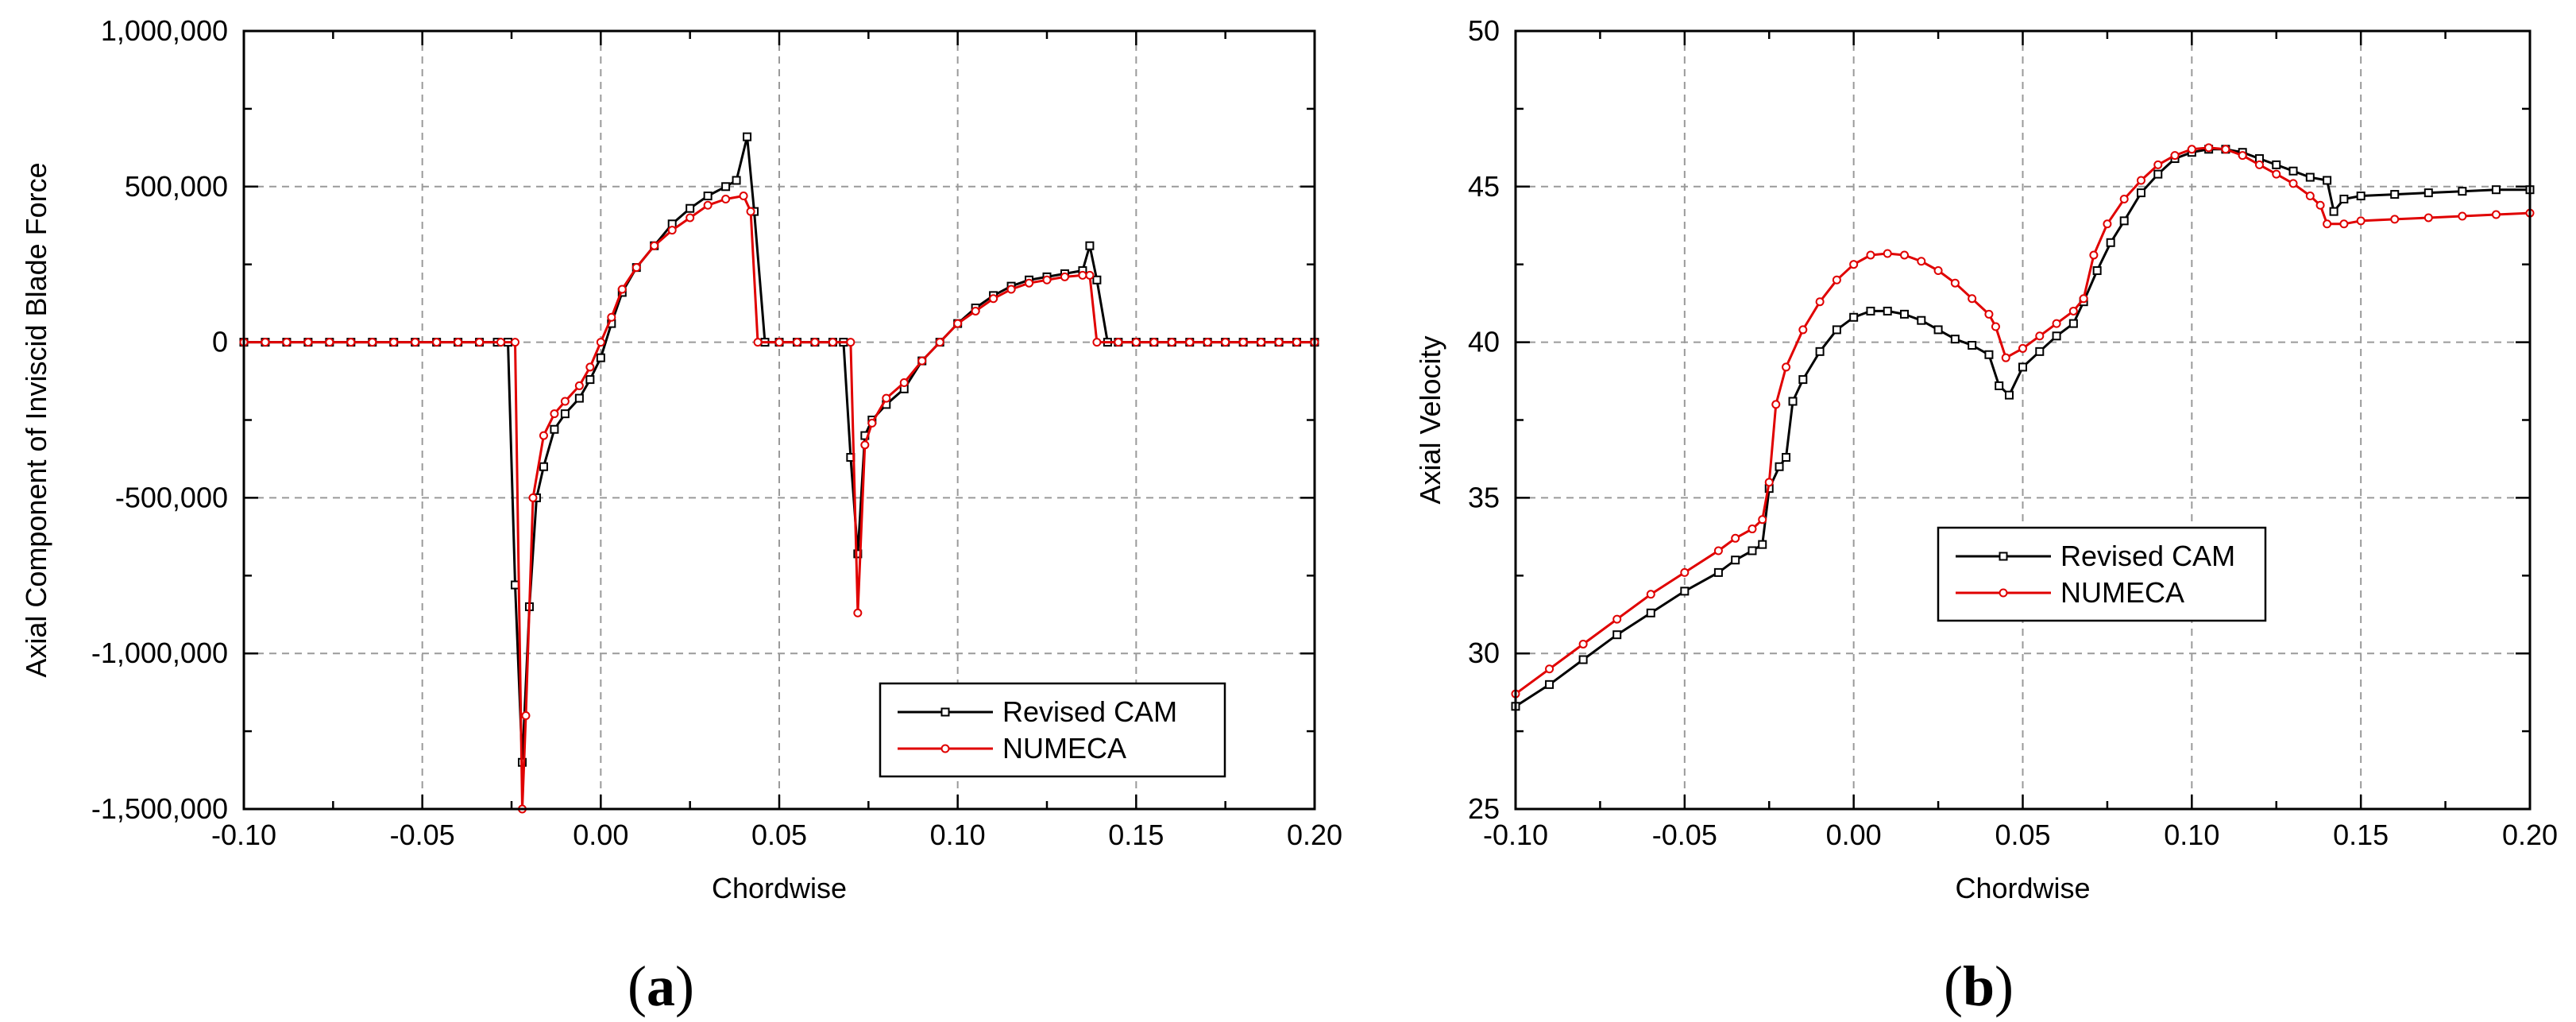  What do you see at coordinates (958, 835) in the screenshot?
I see `x-tick-label: 0.10` at bounding box center [958, 835].